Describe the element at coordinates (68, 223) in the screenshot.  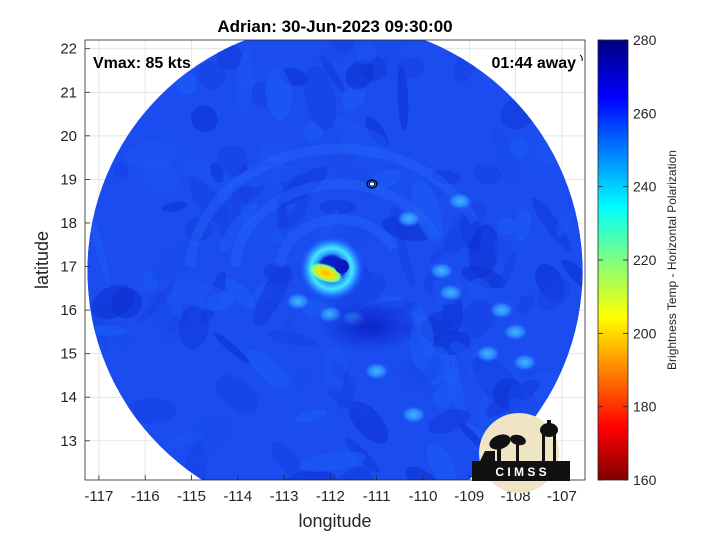
I see `y-tick-label: 18` at that location.